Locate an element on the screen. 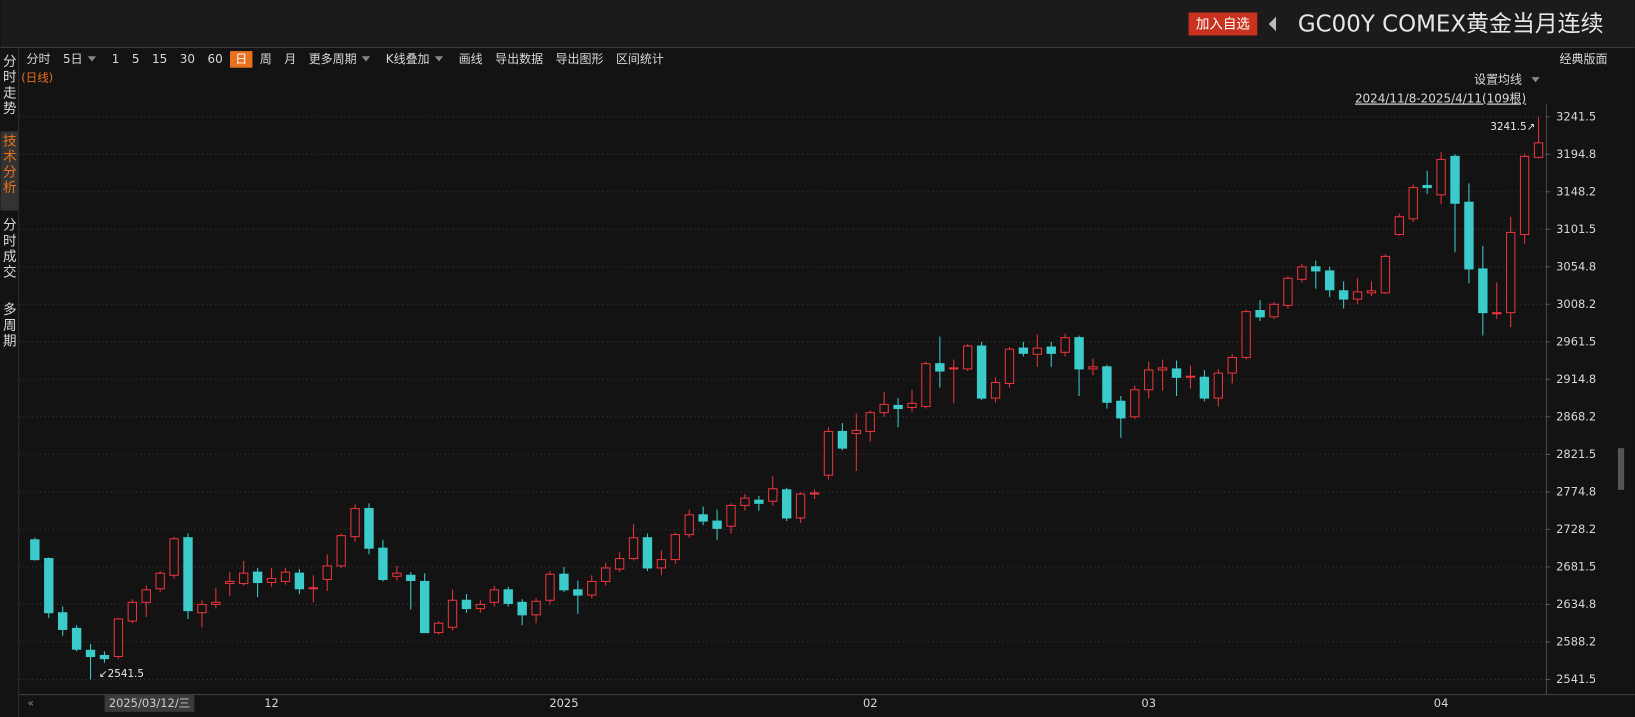 This screenshot has height=717, width=1635. side-tab: 分时走势 is located at coordinates (8, 85).